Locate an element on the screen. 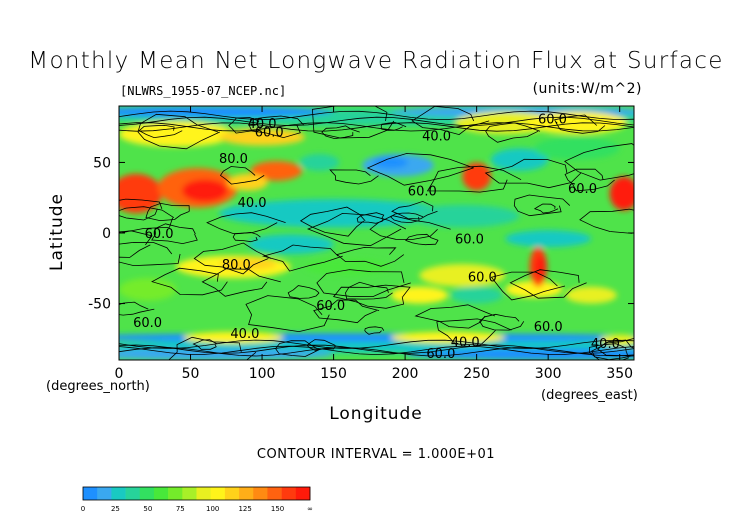 This screenshot has height=532, width=752. units-label: (units:W/m^2) is located at coordinates (587, 89).